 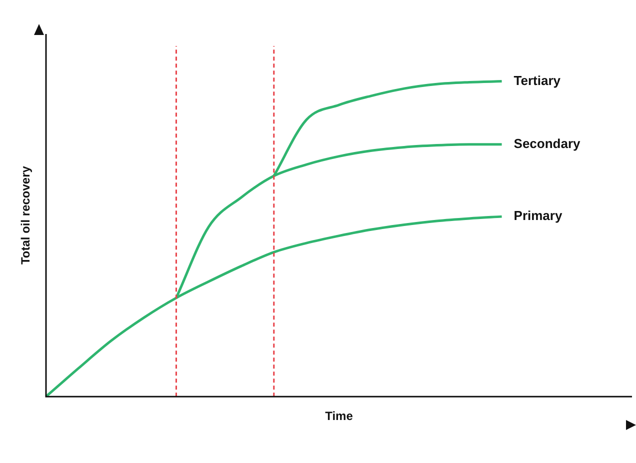 I want to click on x-axis-title: Time, so click(x=339, y=415).